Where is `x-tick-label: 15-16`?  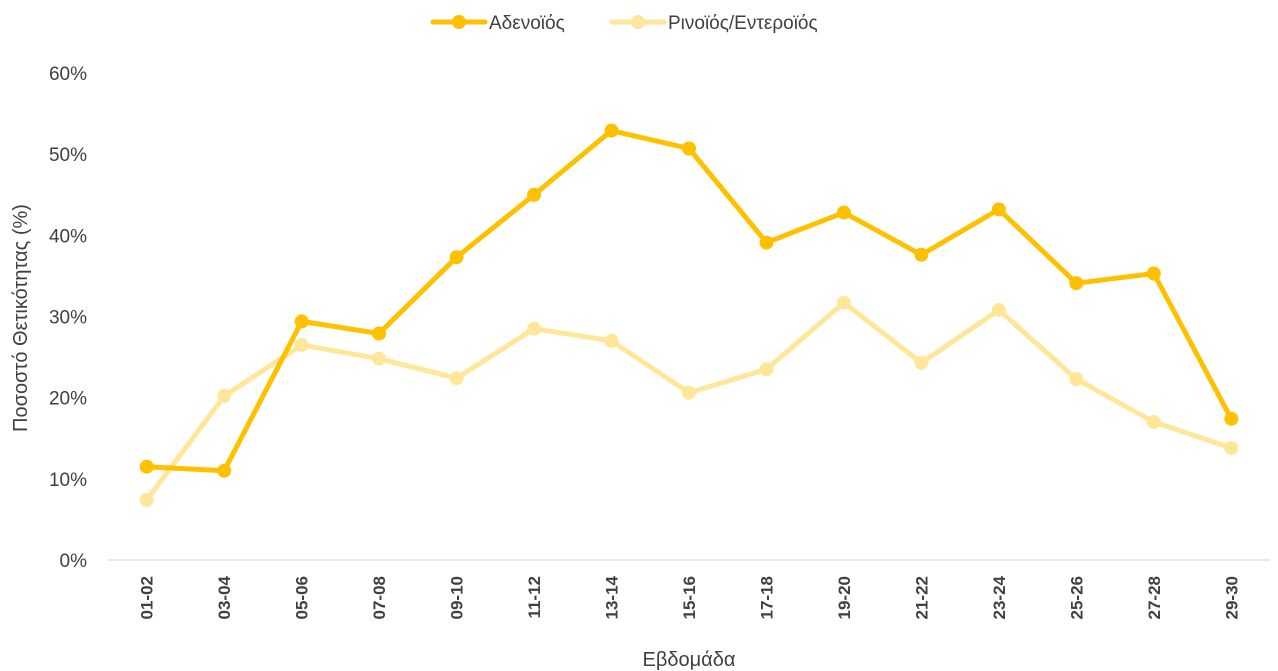 x-tick-label: 15-16 is located at coordinates (689, 597).